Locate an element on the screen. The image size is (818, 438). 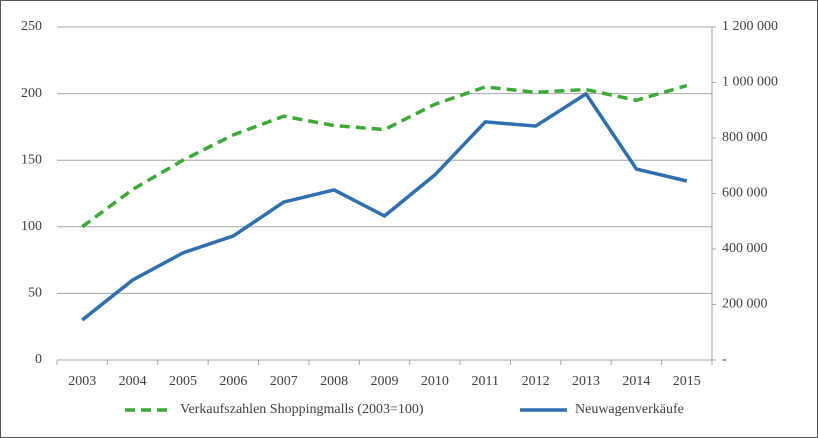
legend-label: Neuwagenverkäufe is located at coordinates (629, 409).